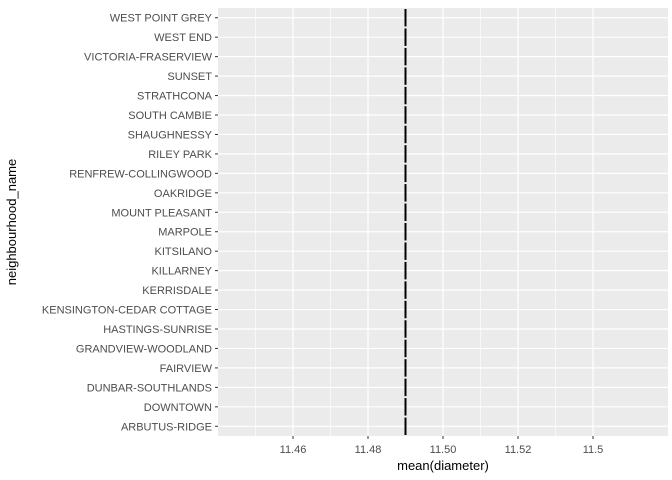 Image resolution: width=672 pixels, height=480 pixels. What do you see at coordinates (183, 194) in the screenshot?
I see `y-tick-label: OAKRIDGE` at bounding box center [183, 194].